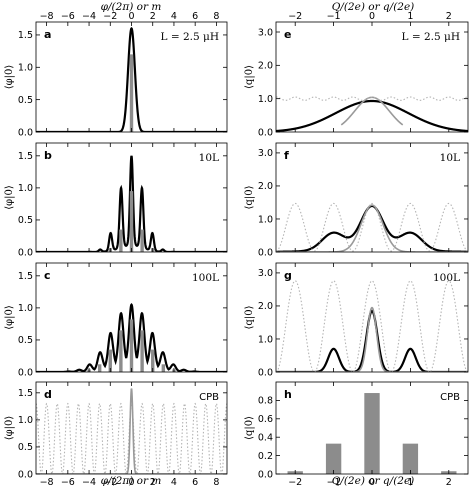  Describe the element at coordinates (431, 37) in the screenshot. I see `annotation-e: L = 2.5 μH` at that location.